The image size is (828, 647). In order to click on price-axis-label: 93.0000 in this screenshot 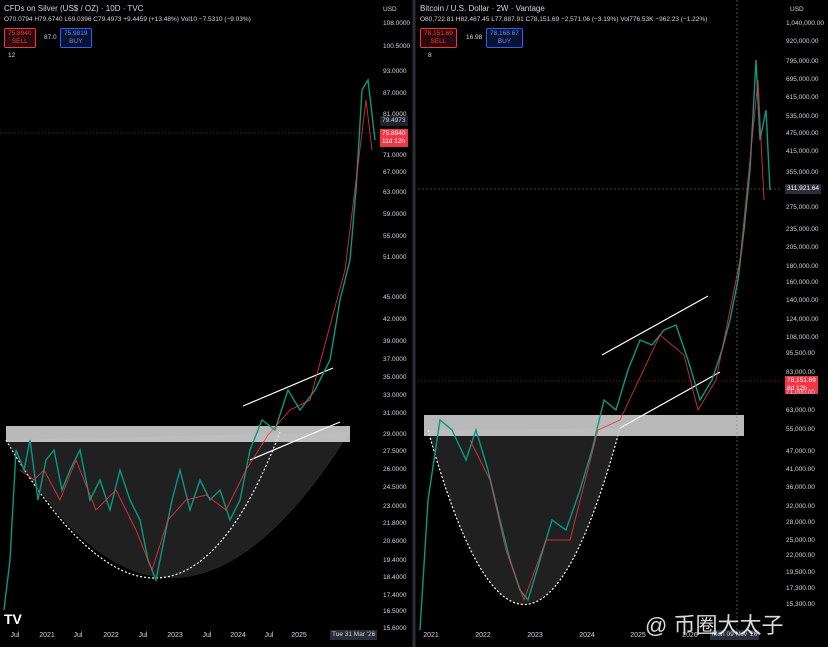, I will do `click(395, 71)`.